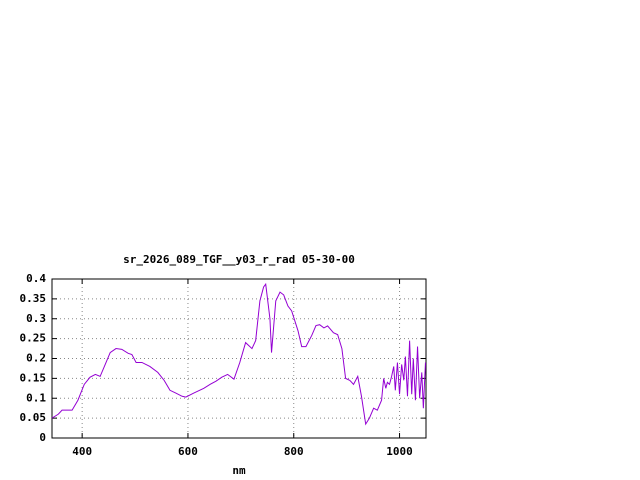 The width and height of the screenshot is (640, 480). I want to click on x-axis-label: nm, so click(239, 470).